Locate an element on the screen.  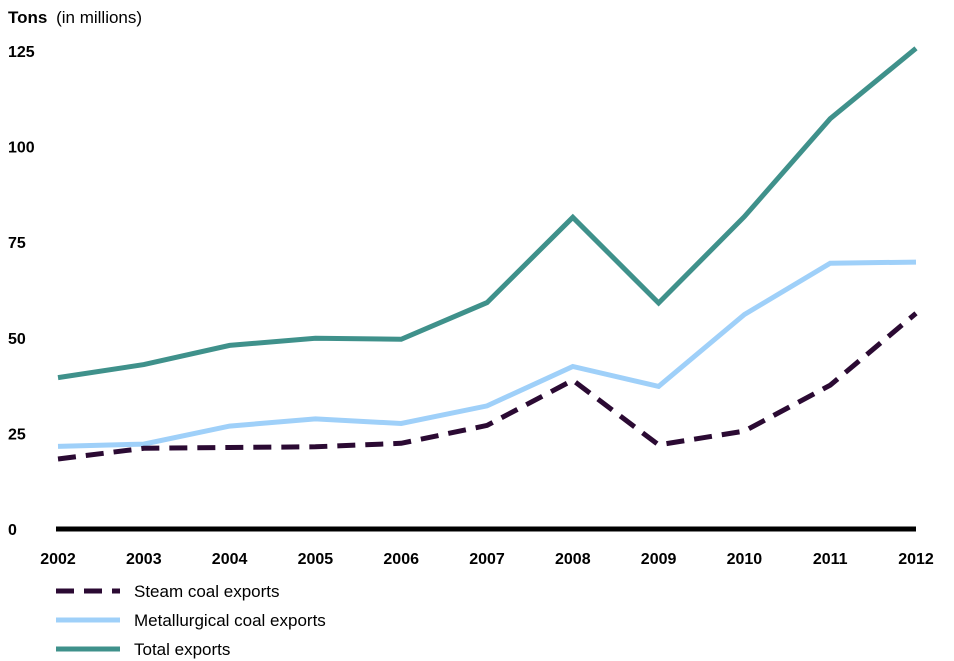
legend-label: Total exports is located at coordinates (182, 649).